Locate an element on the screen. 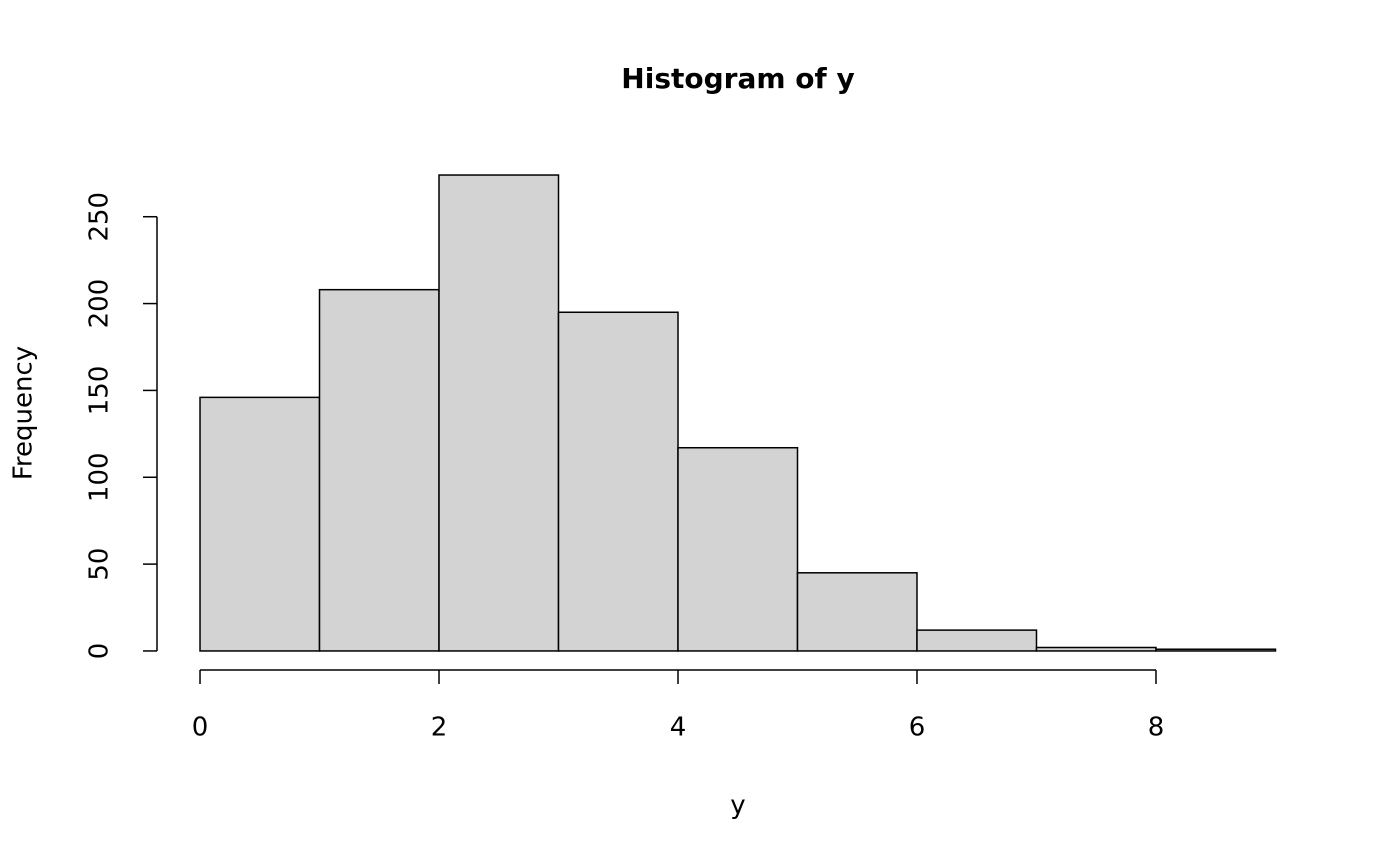  y-tick-label: 150 is located at coordinates (100, 391).